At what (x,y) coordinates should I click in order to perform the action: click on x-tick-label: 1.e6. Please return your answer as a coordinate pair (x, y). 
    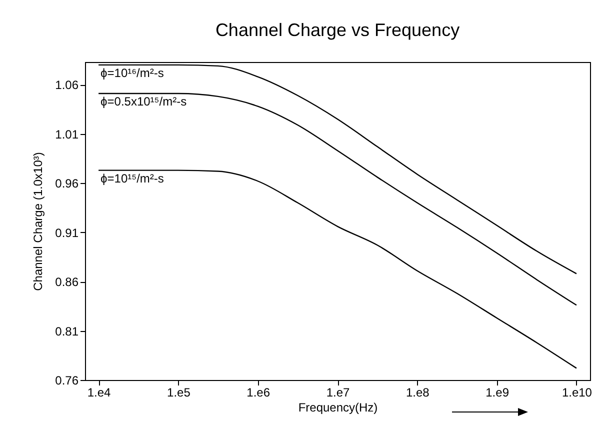
    Looking at the image, I should click on (258, 393).